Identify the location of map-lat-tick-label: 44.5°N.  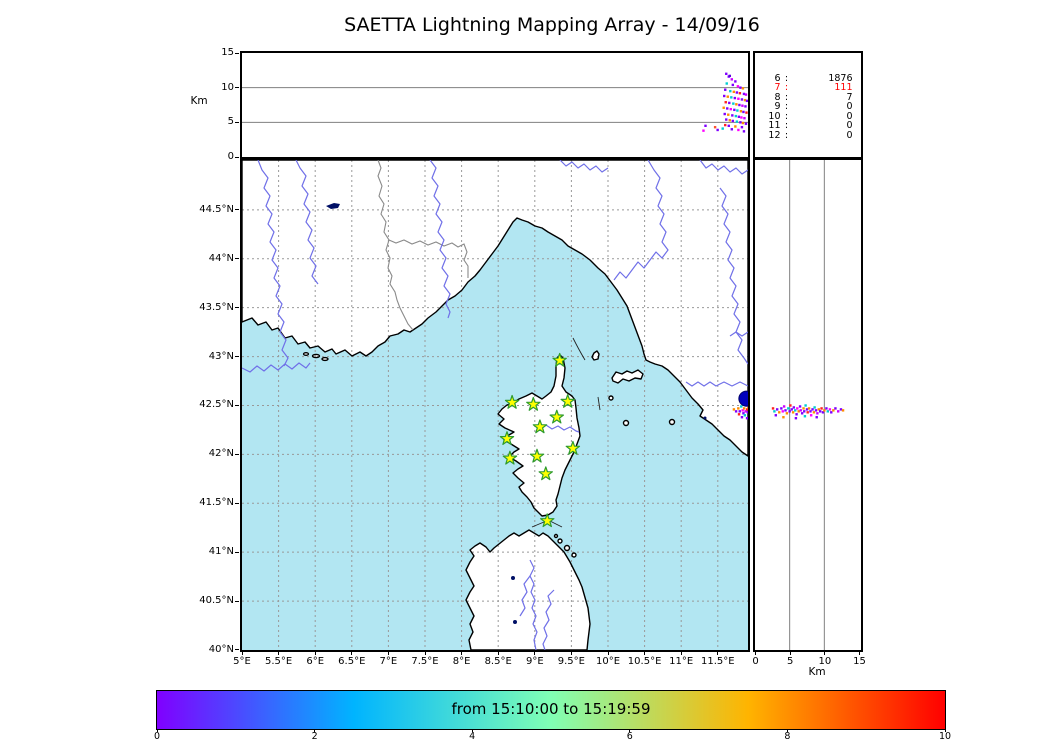
(216, 209).